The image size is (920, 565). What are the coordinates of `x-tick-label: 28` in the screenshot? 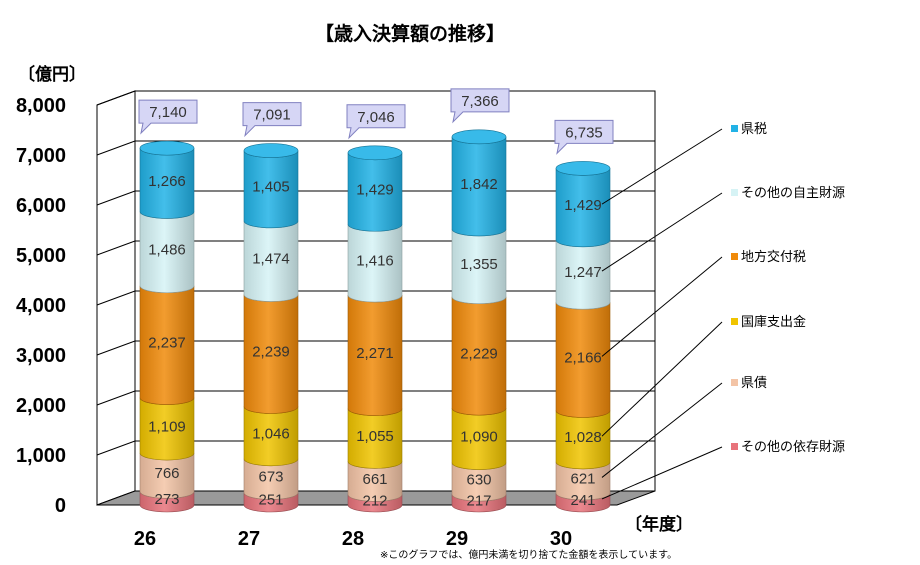 It's located at (353, 539).